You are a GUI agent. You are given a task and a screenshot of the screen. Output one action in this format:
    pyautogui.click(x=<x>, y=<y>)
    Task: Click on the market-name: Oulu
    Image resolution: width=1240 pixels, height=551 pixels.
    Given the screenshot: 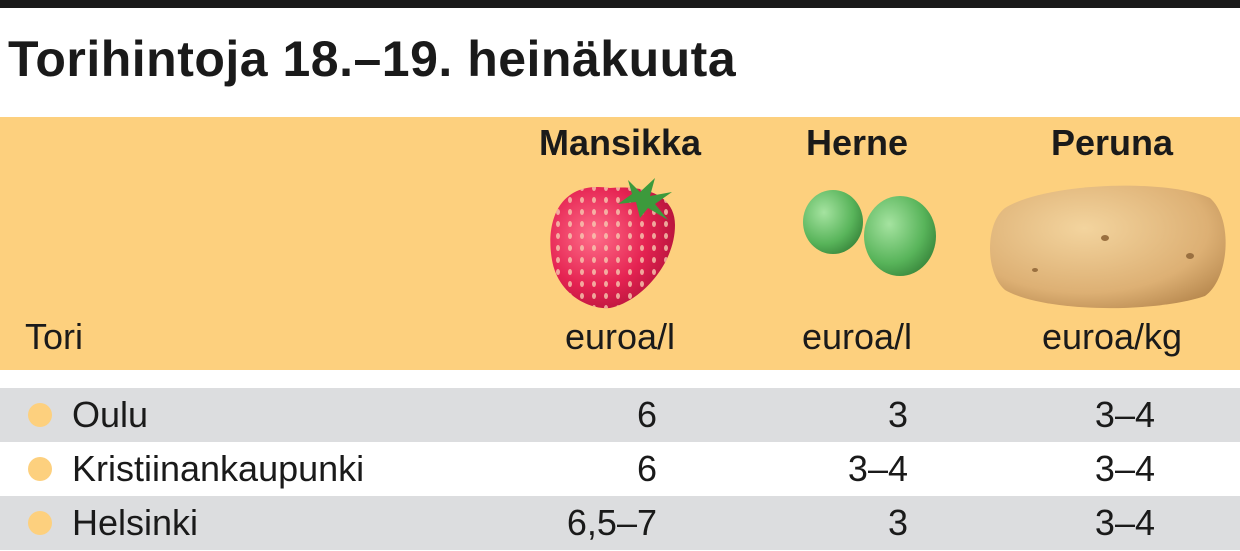 What is the action you would take?
    pyautogui.click(x=110, y=414)
    